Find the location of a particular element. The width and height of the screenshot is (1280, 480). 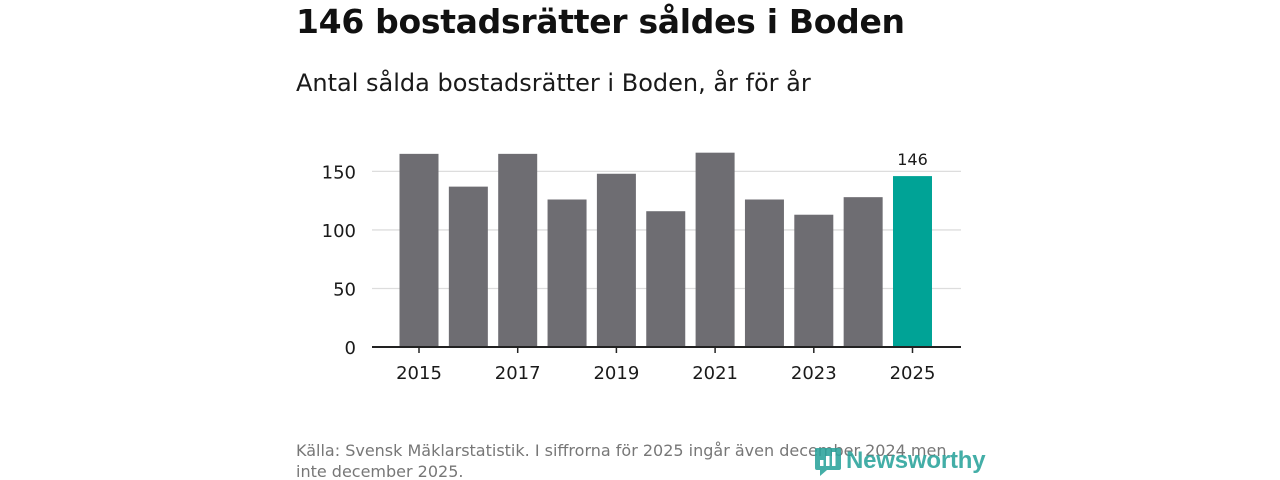

bar-2025 is located at coordinates (912, 261).